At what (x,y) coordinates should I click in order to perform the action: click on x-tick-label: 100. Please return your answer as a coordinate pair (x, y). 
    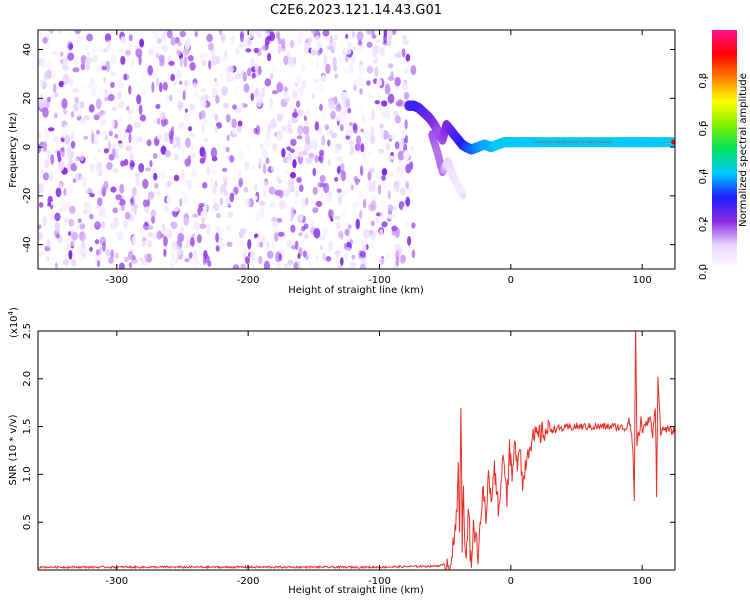
    Looking at the image, I should click on (642, 581).